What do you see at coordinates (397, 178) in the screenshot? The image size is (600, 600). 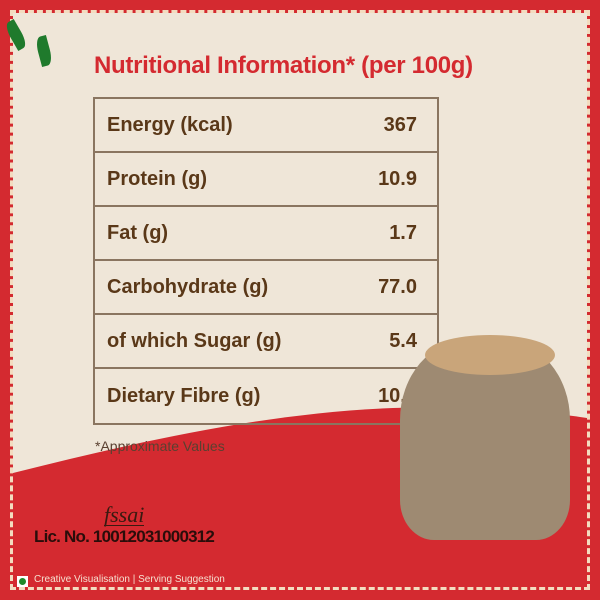 I see `row-value: 10.9` at bounding box center [397, 178].